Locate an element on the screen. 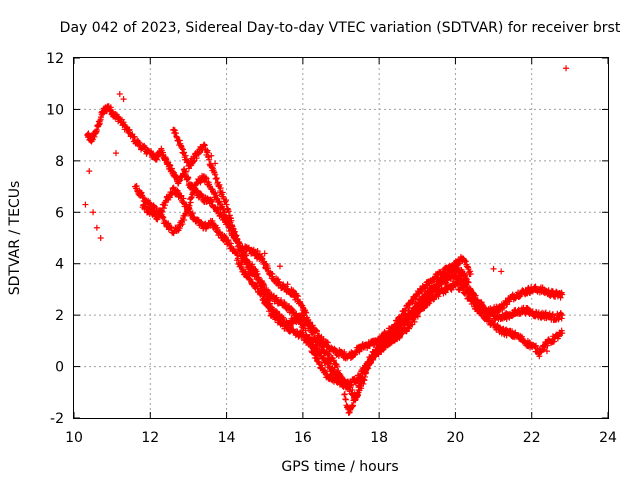 Image resolution: width=640 pixels, height=480 pixels. y-tick-label: 6 is located at coordinates (59, 213).